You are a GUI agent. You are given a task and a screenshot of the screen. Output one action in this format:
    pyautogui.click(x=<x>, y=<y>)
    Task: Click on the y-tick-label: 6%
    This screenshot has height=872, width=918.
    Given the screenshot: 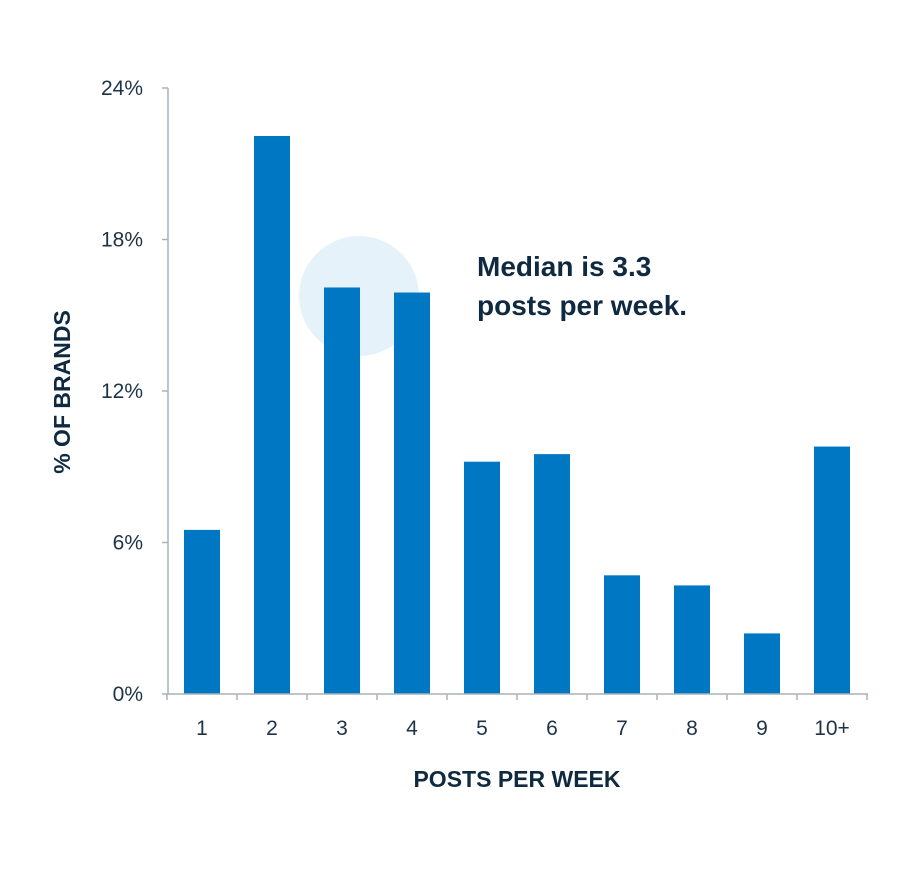 What is the action you would take?
    pyautogui.click(x=128, y=543)
    